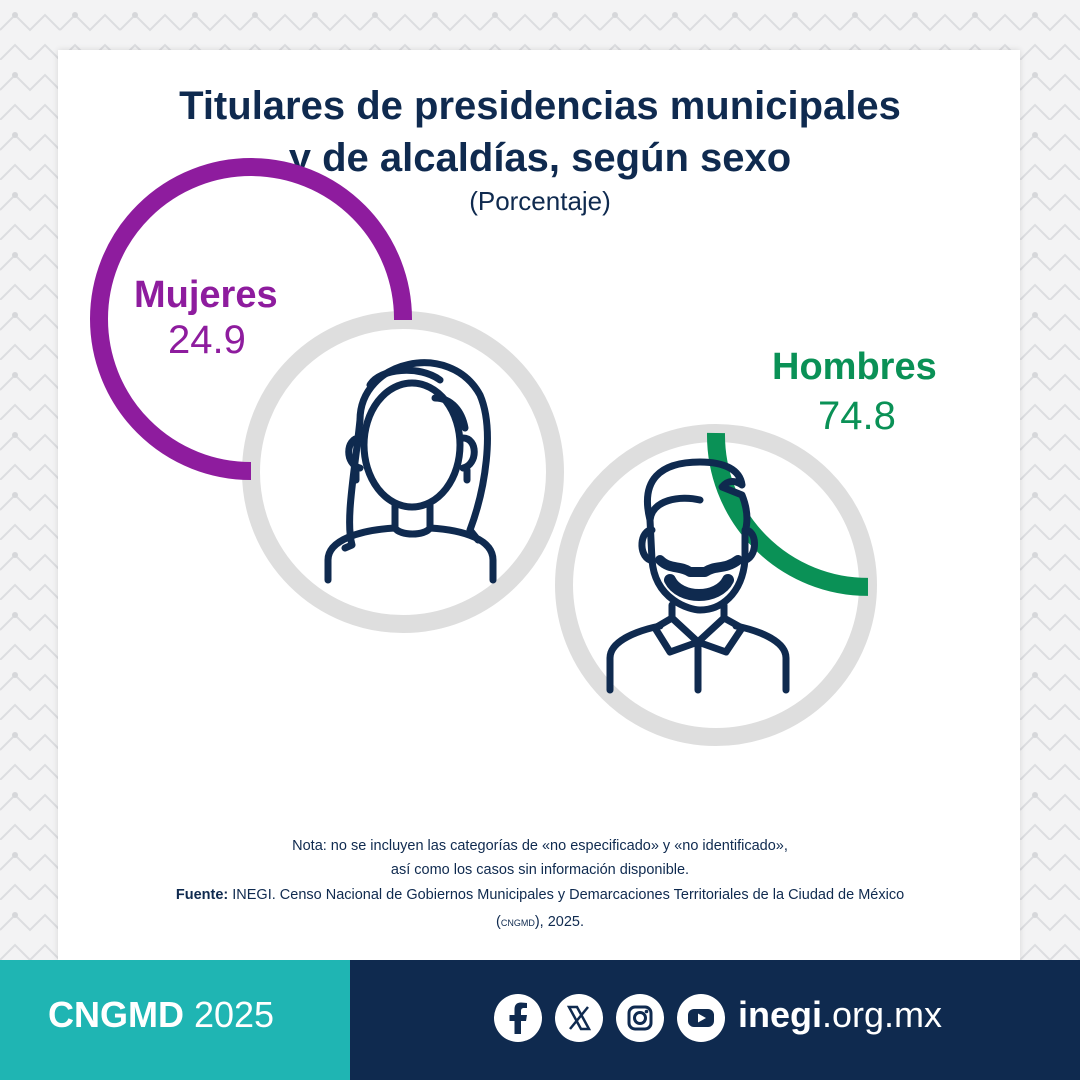 Image resolution: width=1080 pixels, height=1080 pixels. I want to click on man-icon, so click(698, 576).